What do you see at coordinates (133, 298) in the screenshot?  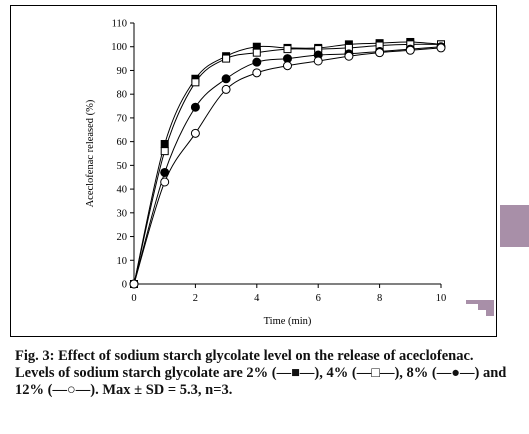 I see `x-tick-label: 0` at bounding box center [133, 298].